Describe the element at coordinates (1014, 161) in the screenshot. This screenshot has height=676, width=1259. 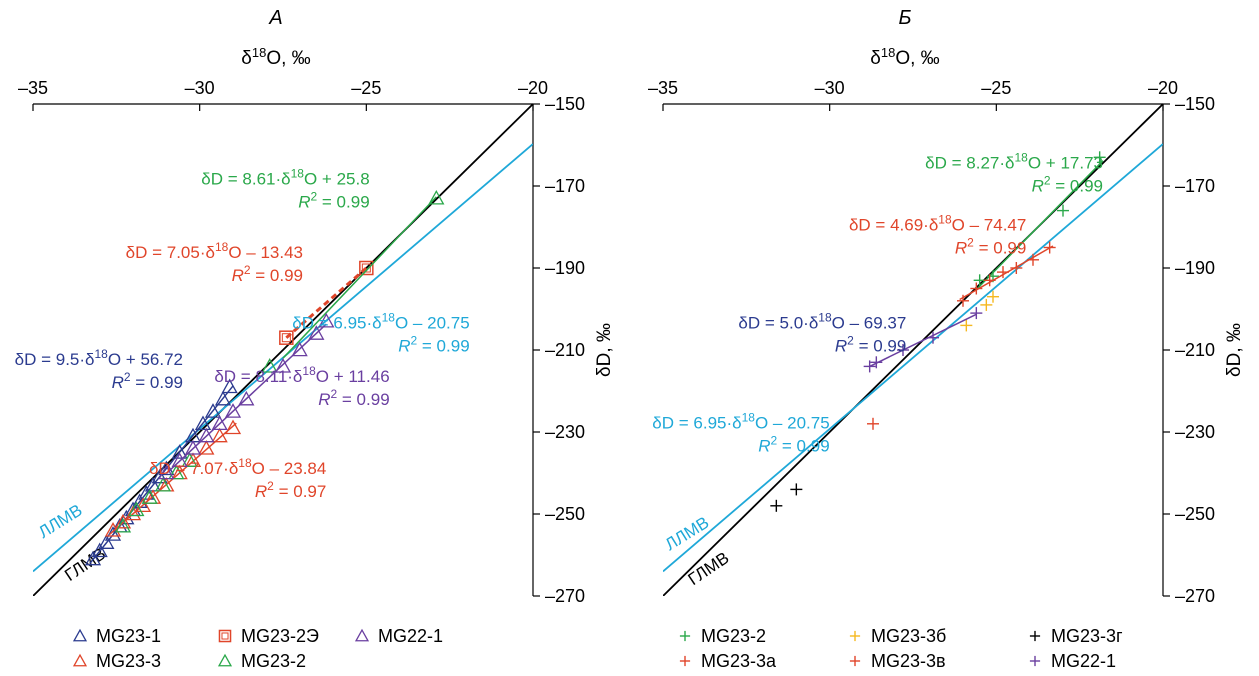
I see `equation-text: δD = 8.27·δ18O + 17.73` at that location.